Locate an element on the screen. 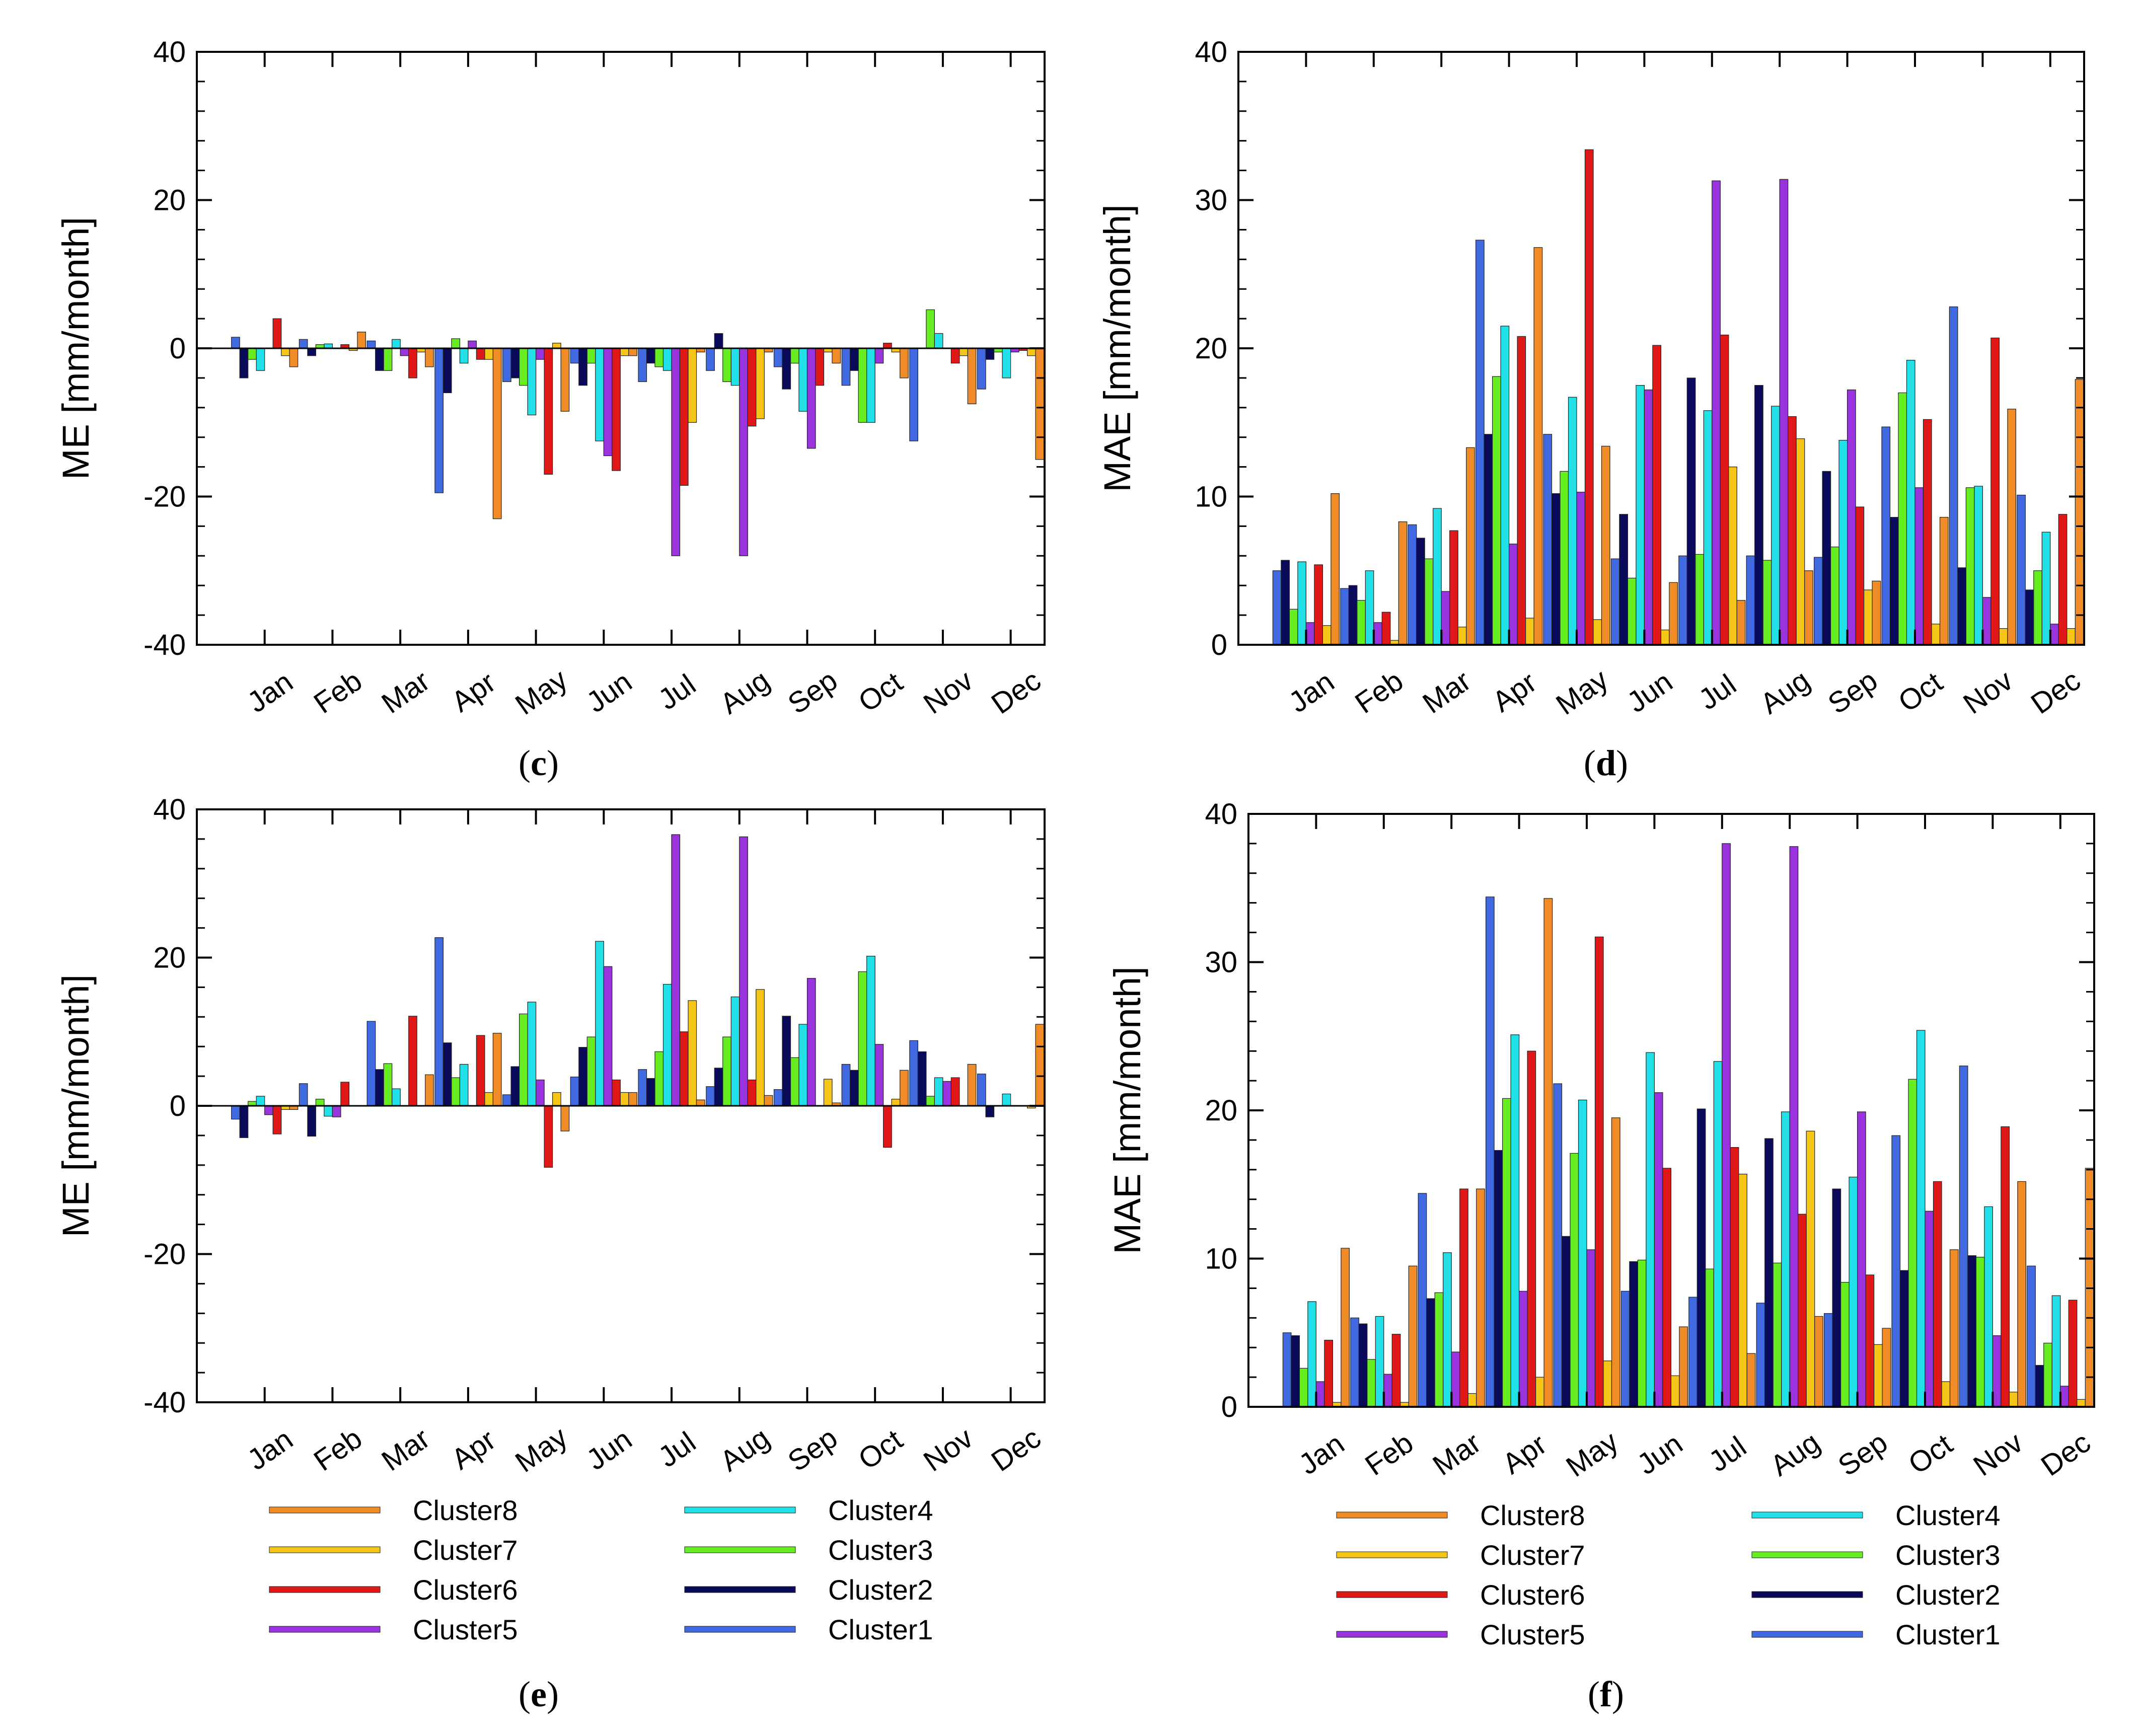 The width and height of the screenshot is (2140, 1736). bar-cluster5-feb is located at coordinates (1387, 1390).